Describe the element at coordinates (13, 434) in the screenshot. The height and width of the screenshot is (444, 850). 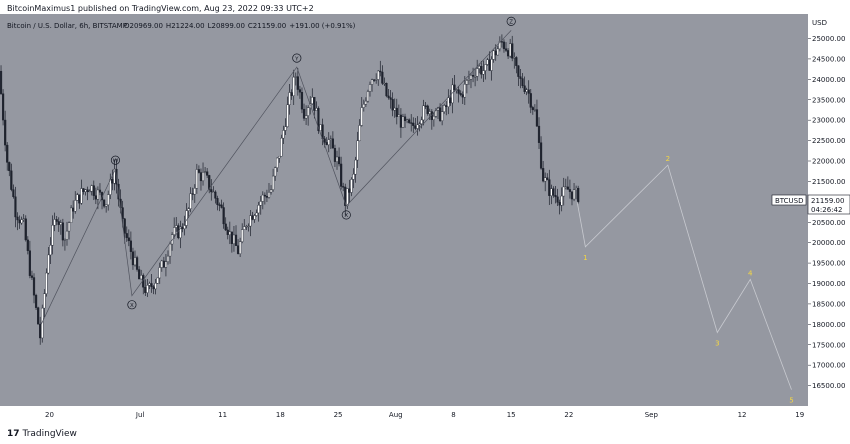
I see `tradingview-logo-icon: 17` at that location.